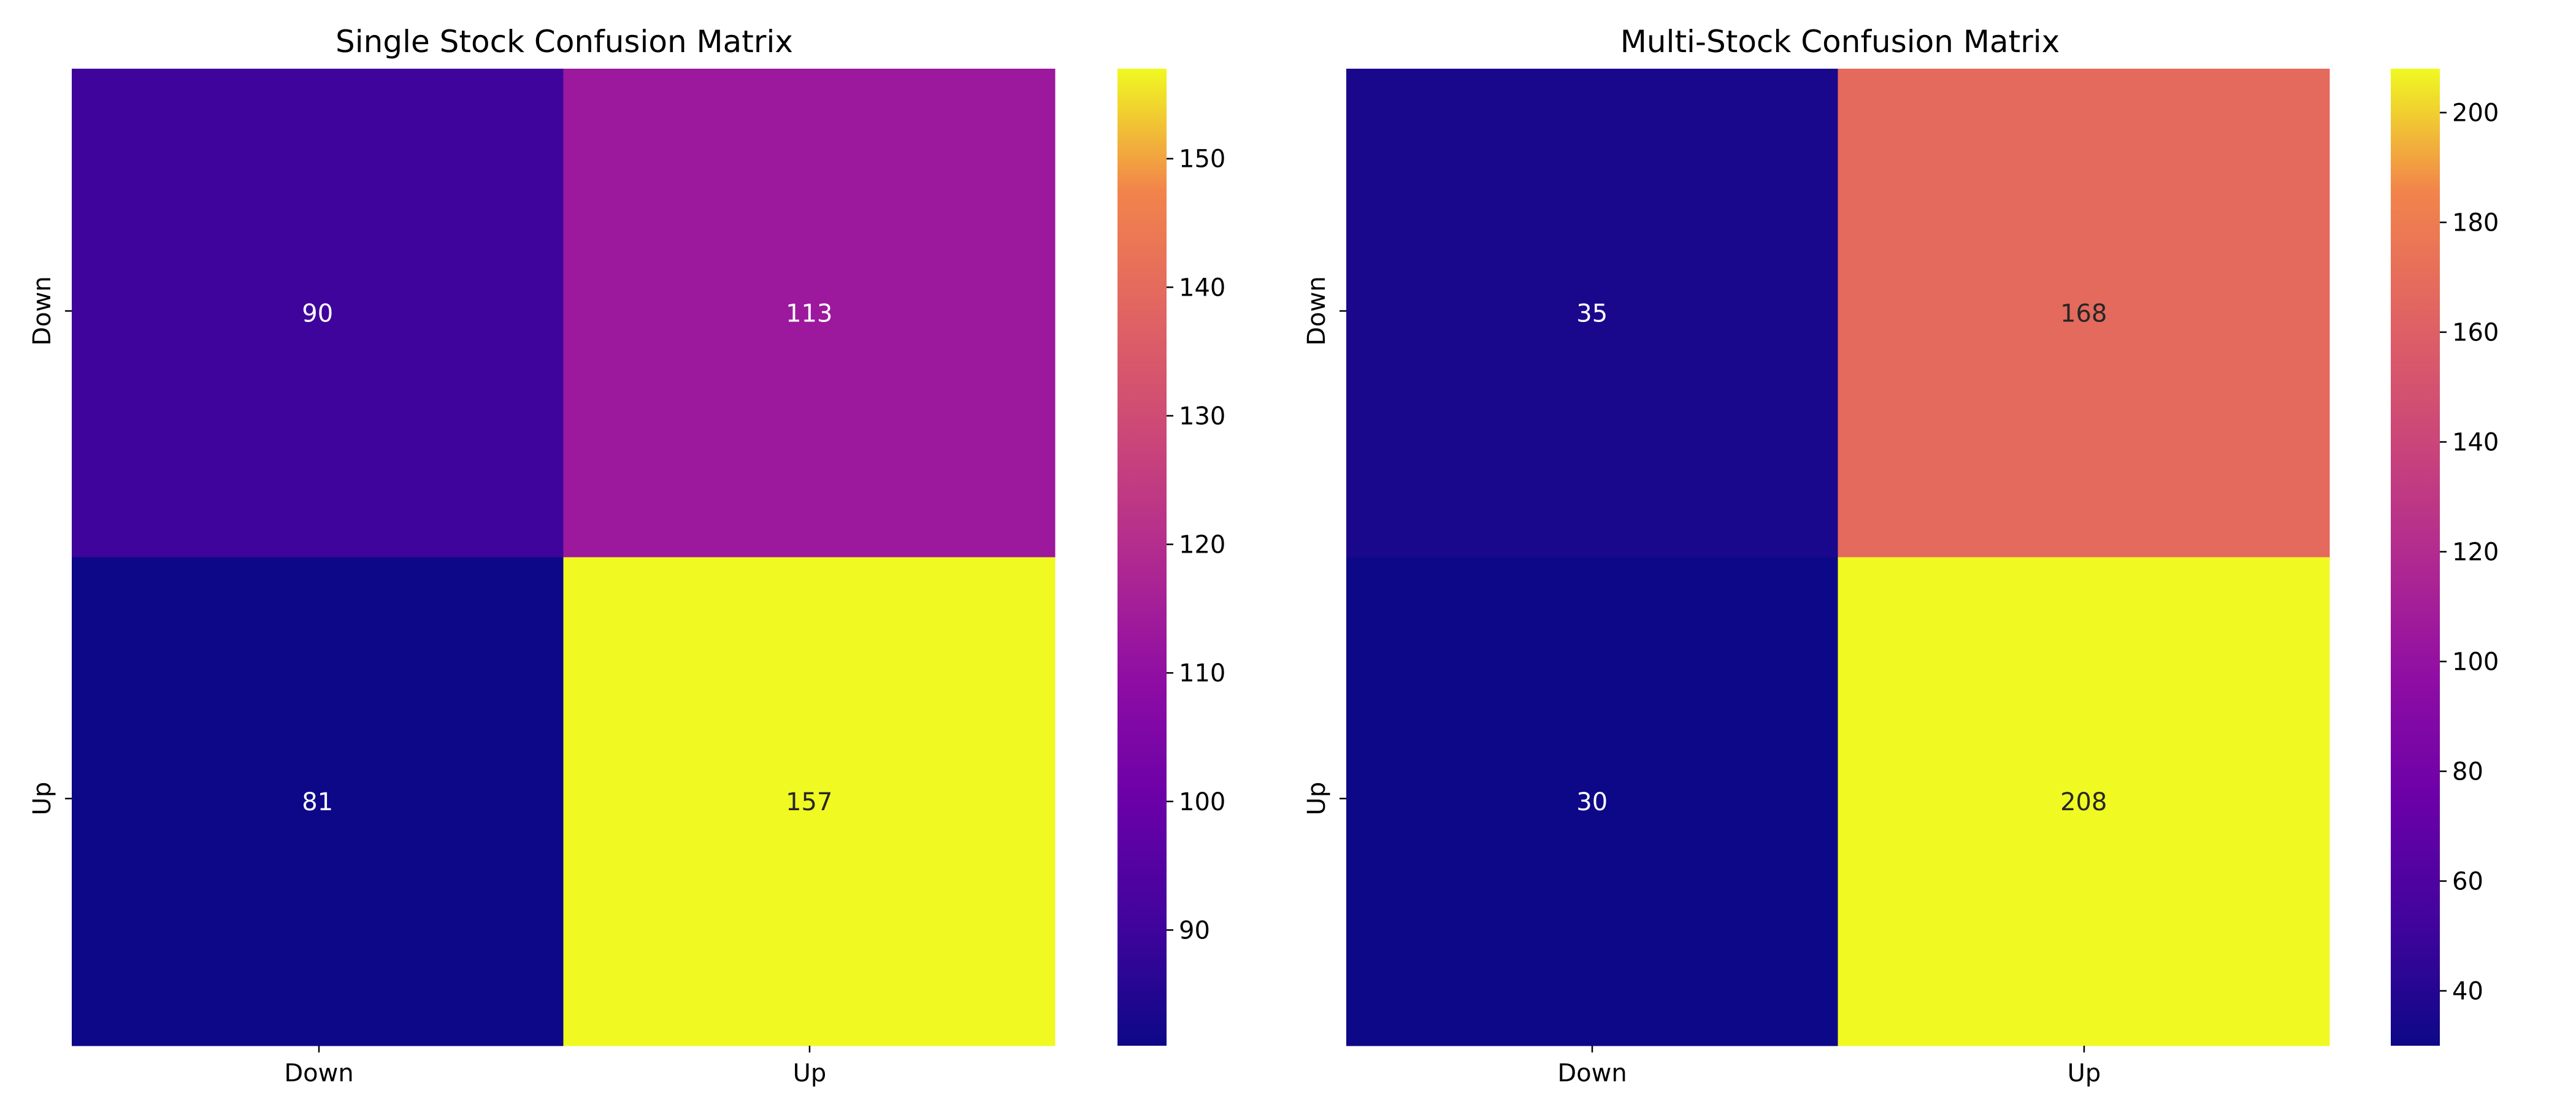 The image size is (2576, 1104). I want to click on cell-value-labels: 35 168 30 208, so click(1841, 557).